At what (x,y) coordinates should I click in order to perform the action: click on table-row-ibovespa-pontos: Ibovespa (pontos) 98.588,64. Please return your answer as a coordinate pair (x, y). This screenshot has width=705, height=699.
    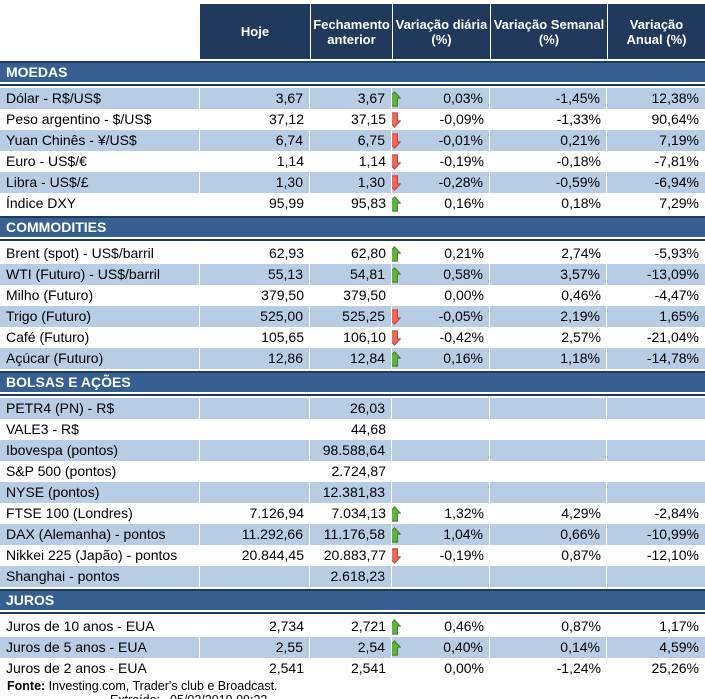
    Looking at the image, I should click on (352, 450).